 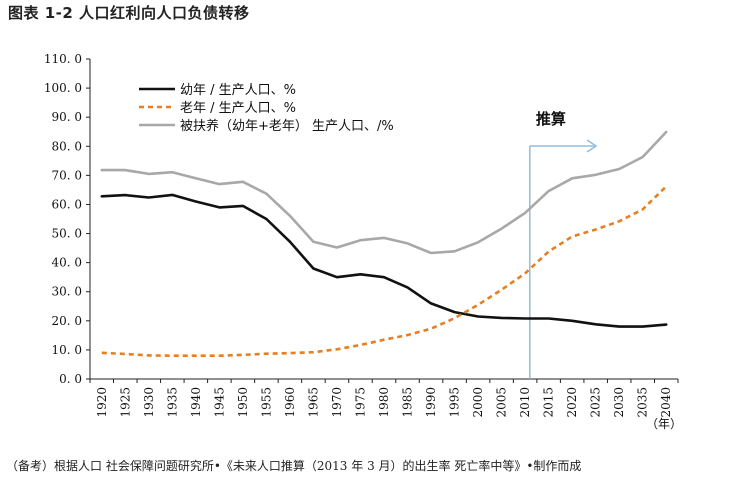 I want to click on legend-label-2: 老年 / 生产人口、%, so click(x=238, y=108).